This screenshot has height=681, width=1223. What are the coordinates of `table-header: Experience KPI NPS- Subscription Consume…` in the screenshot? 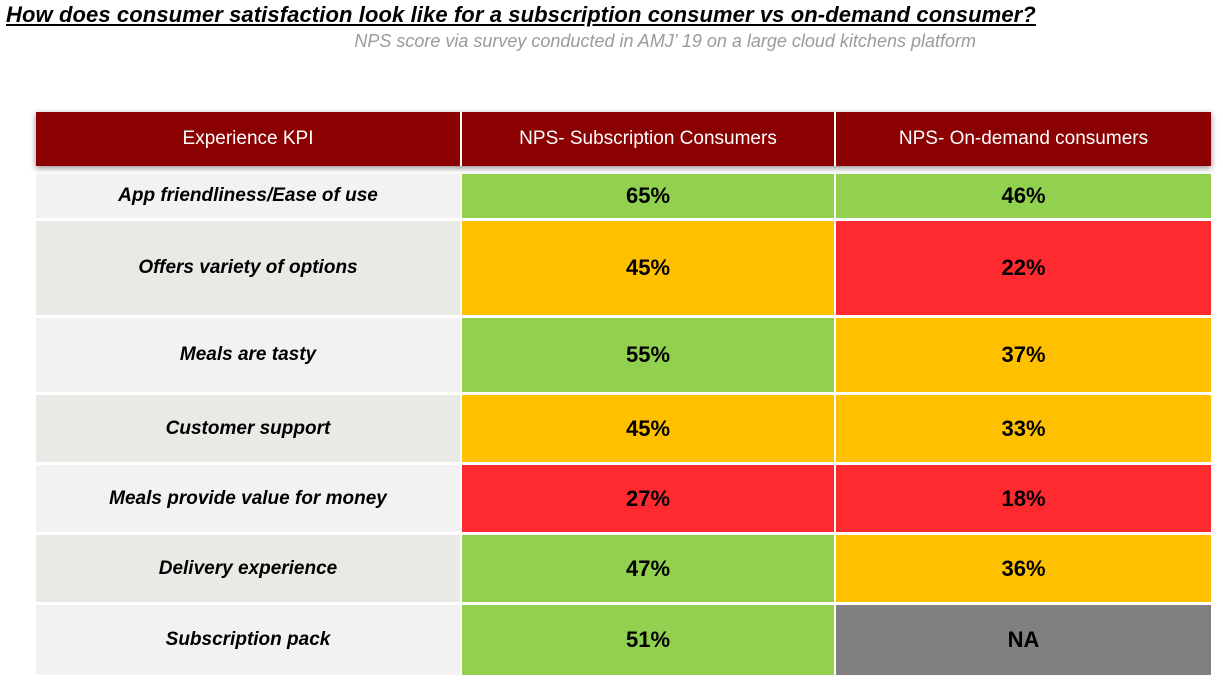 It's located at (623, 139).